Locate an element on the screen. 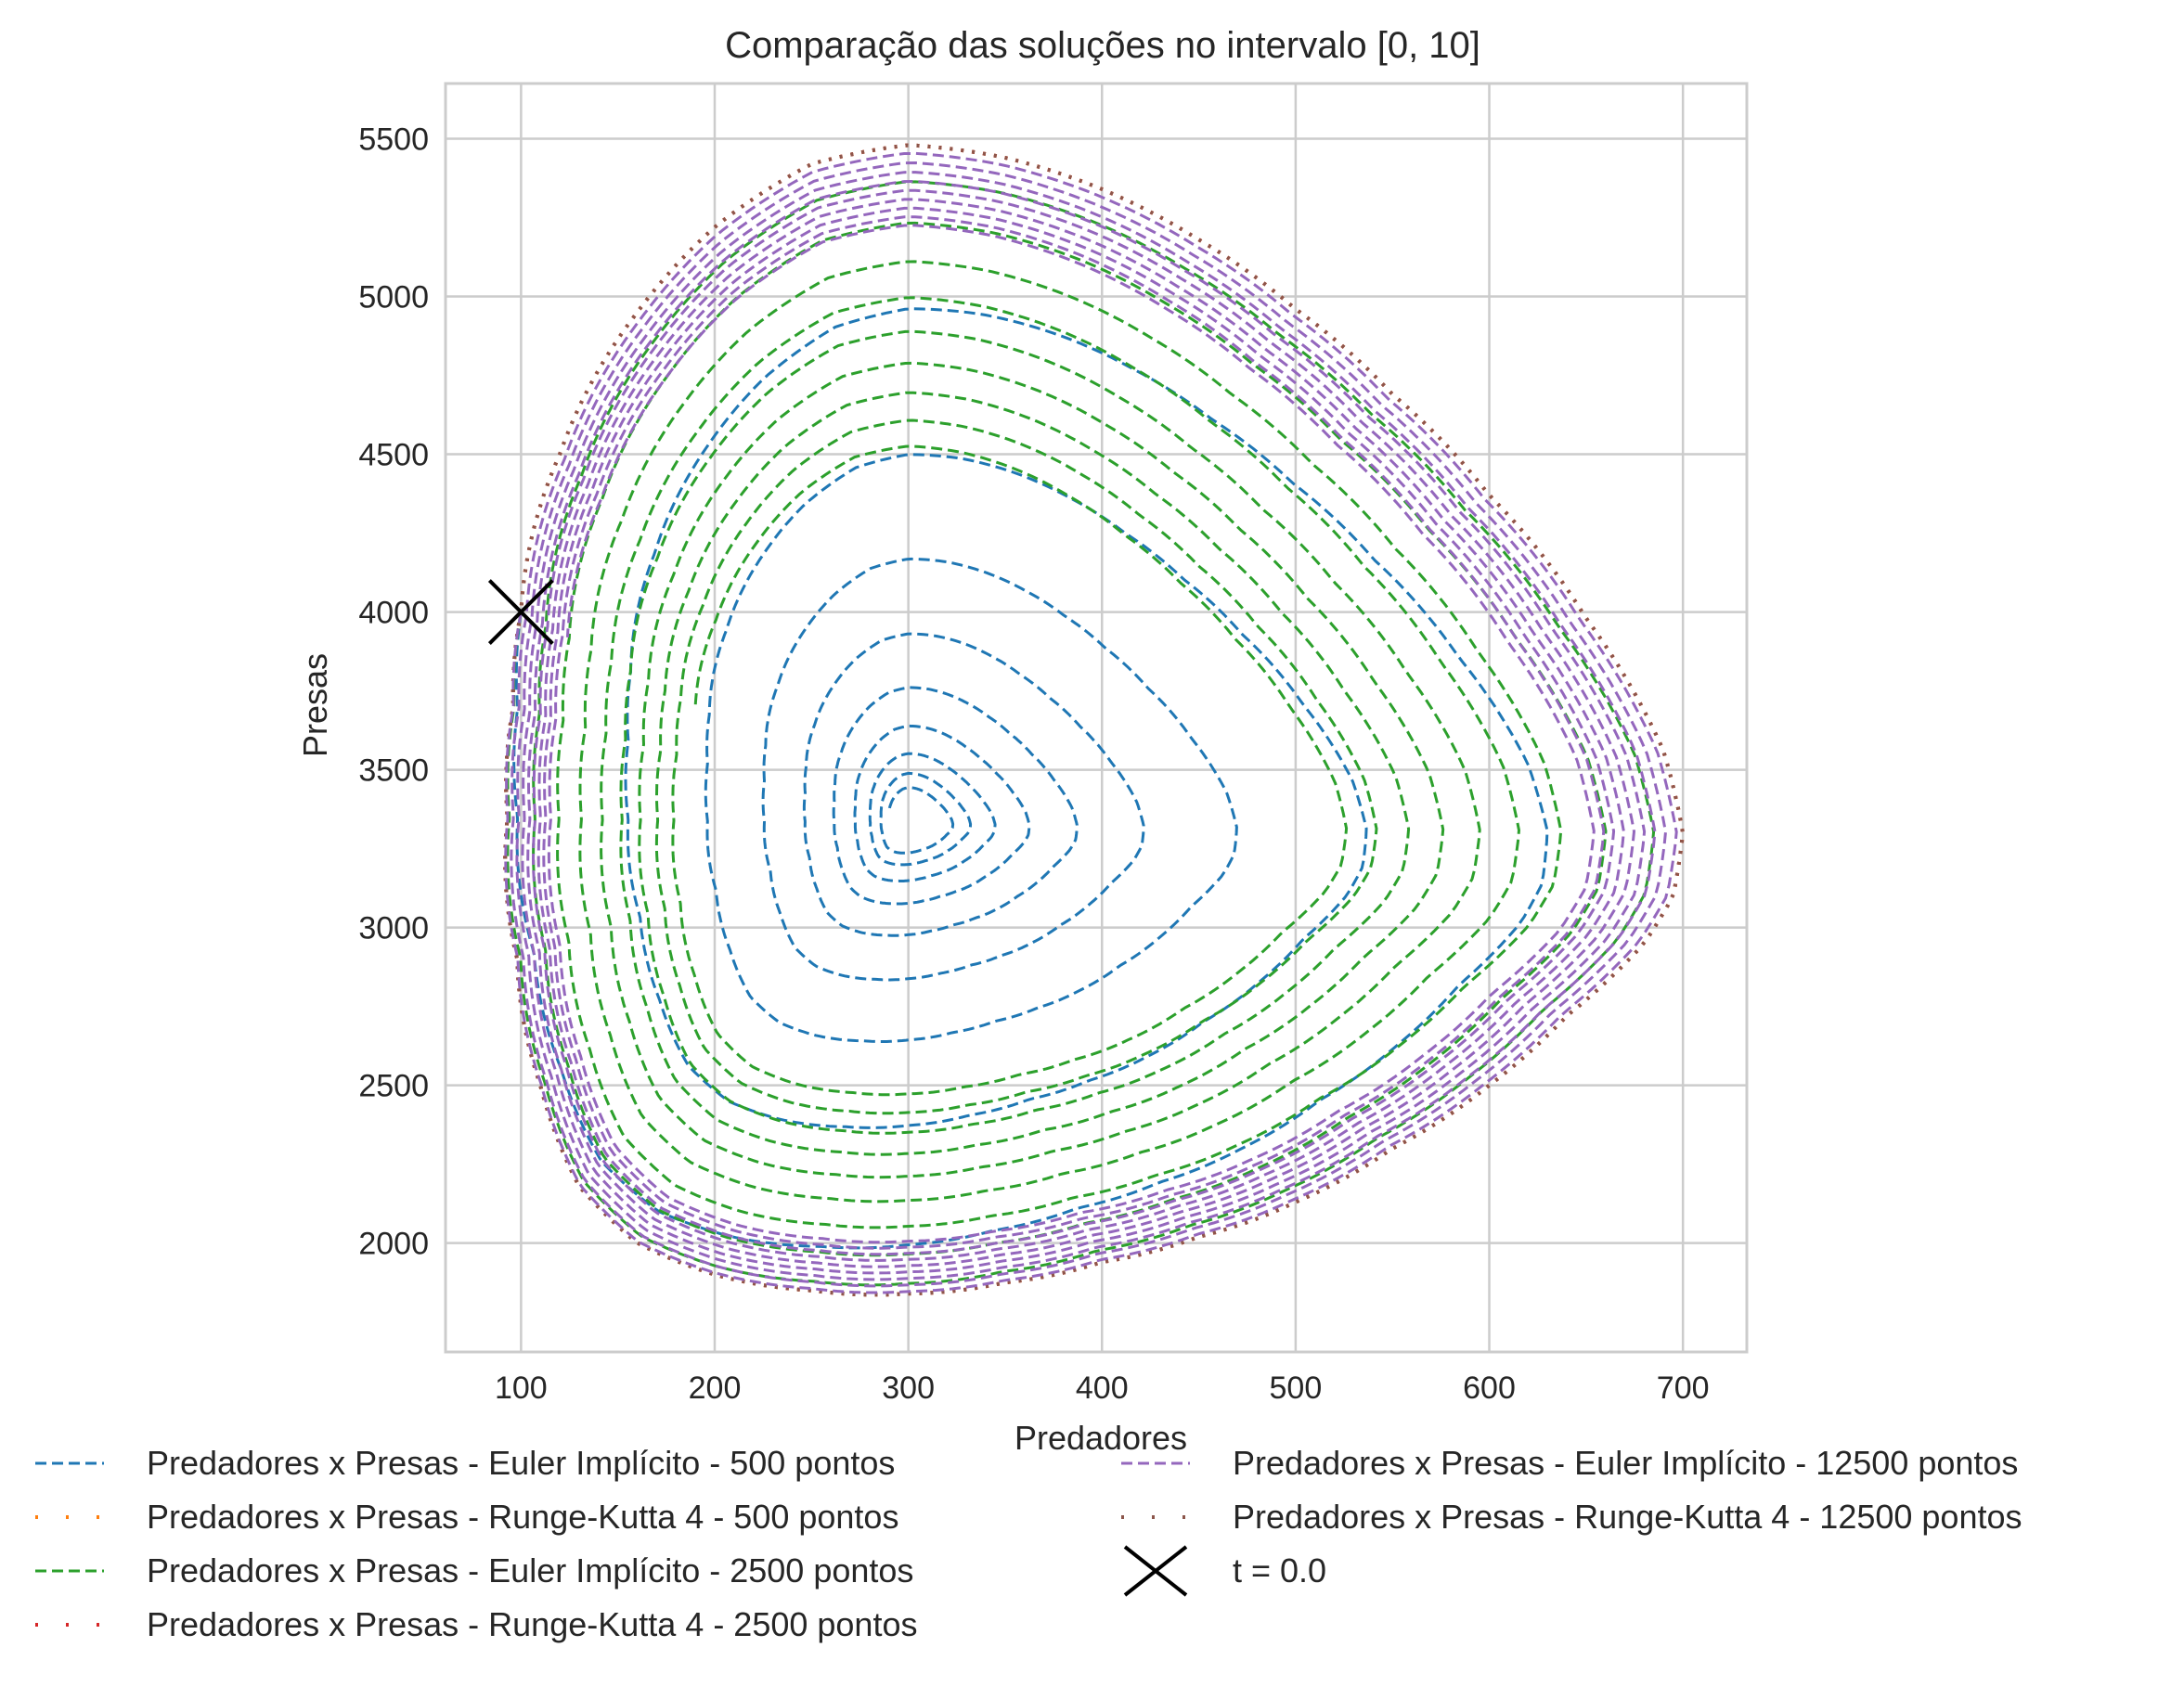  x-tick-label: 600 is located at coordinates (1489, 1389).